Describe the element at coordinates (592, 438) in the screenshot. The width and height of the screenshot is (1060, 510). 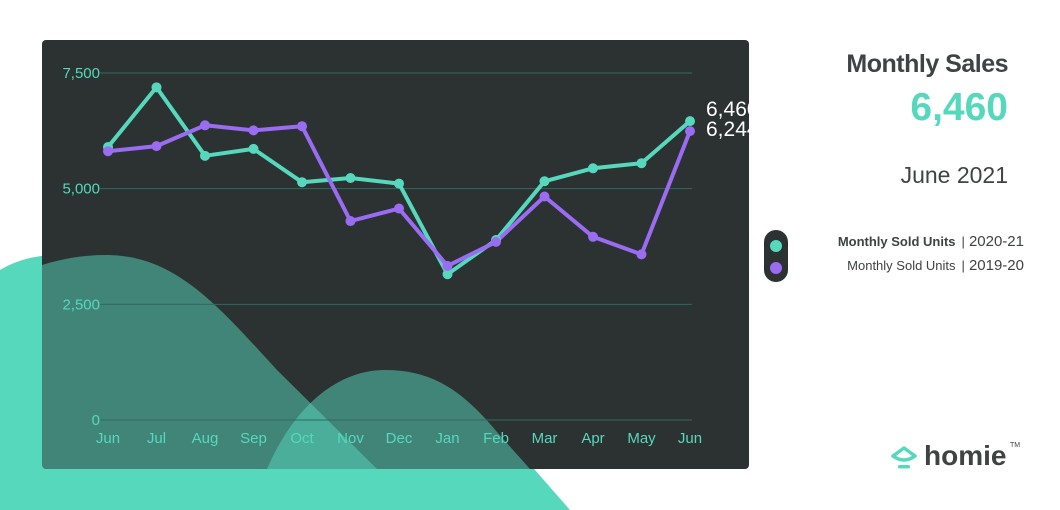
I see `x-tick-label: Apr` at that location.